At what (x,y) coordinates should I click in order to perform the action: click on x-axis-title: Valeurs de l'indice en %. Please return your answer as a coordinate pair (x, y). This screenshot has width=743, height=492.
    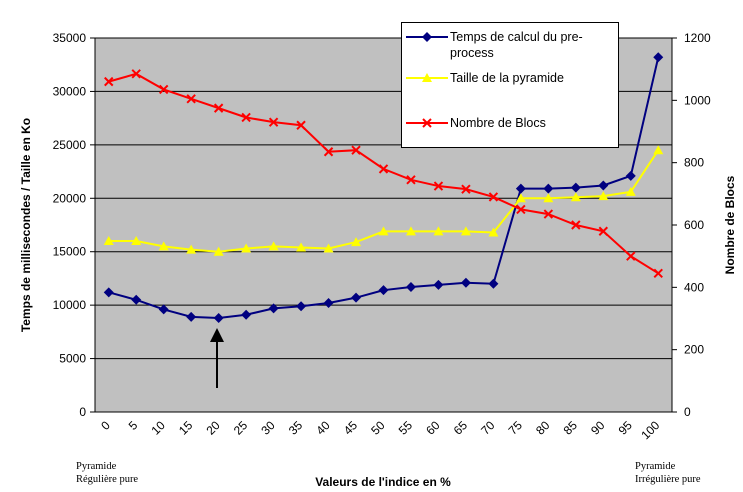
    Looking at the image, I should click on (383, 482).